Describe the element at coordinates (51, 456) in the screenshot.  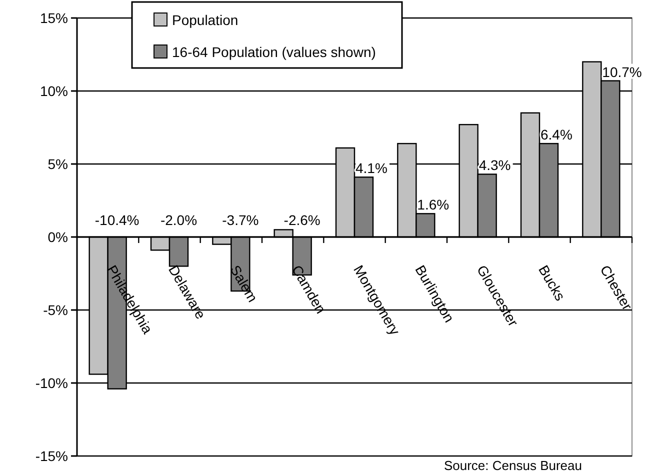
I see `y-tick-label: -15%` at that location.